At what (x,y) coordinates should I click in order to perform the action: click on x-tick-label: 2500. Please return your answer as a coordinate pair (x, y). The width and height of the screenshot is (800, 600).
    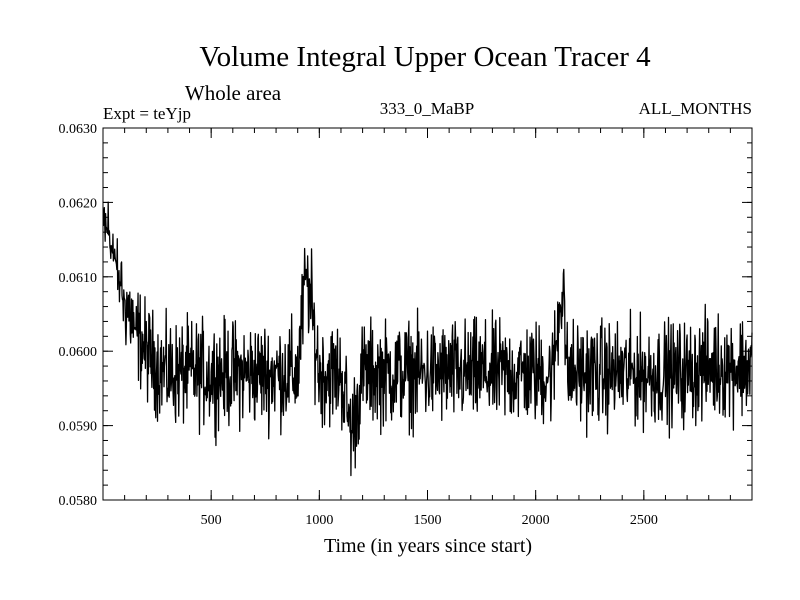
    Looking at the image, I should click on (644, 520).